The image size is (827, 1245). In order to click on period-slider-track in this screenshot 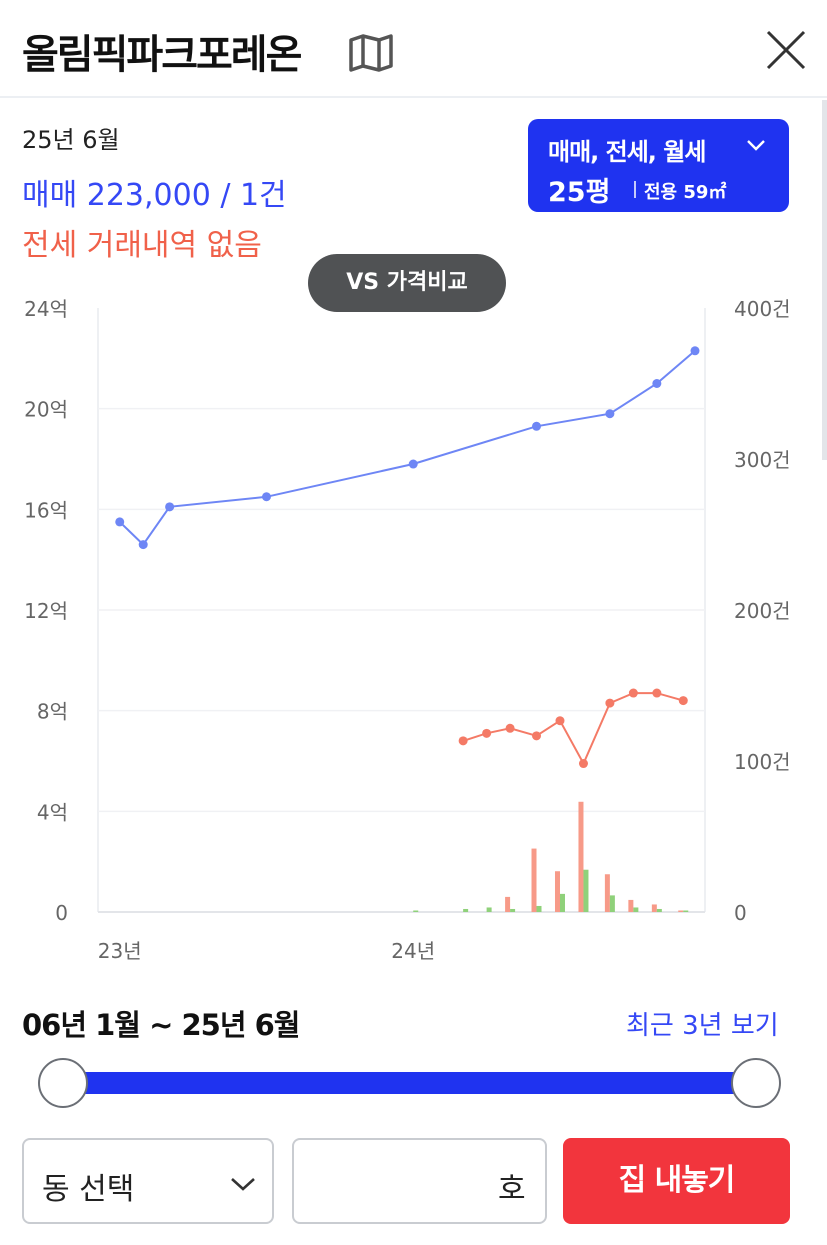, I will do `click(408, 1083)`.